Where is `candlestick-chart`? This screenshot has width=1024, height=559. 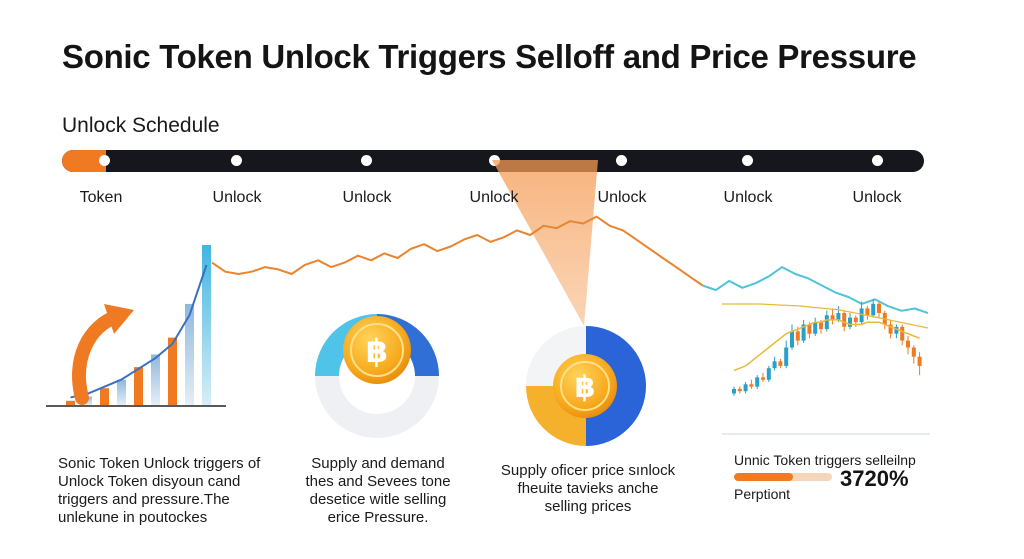
candlestick-chart is located at coordinates (825, 347).